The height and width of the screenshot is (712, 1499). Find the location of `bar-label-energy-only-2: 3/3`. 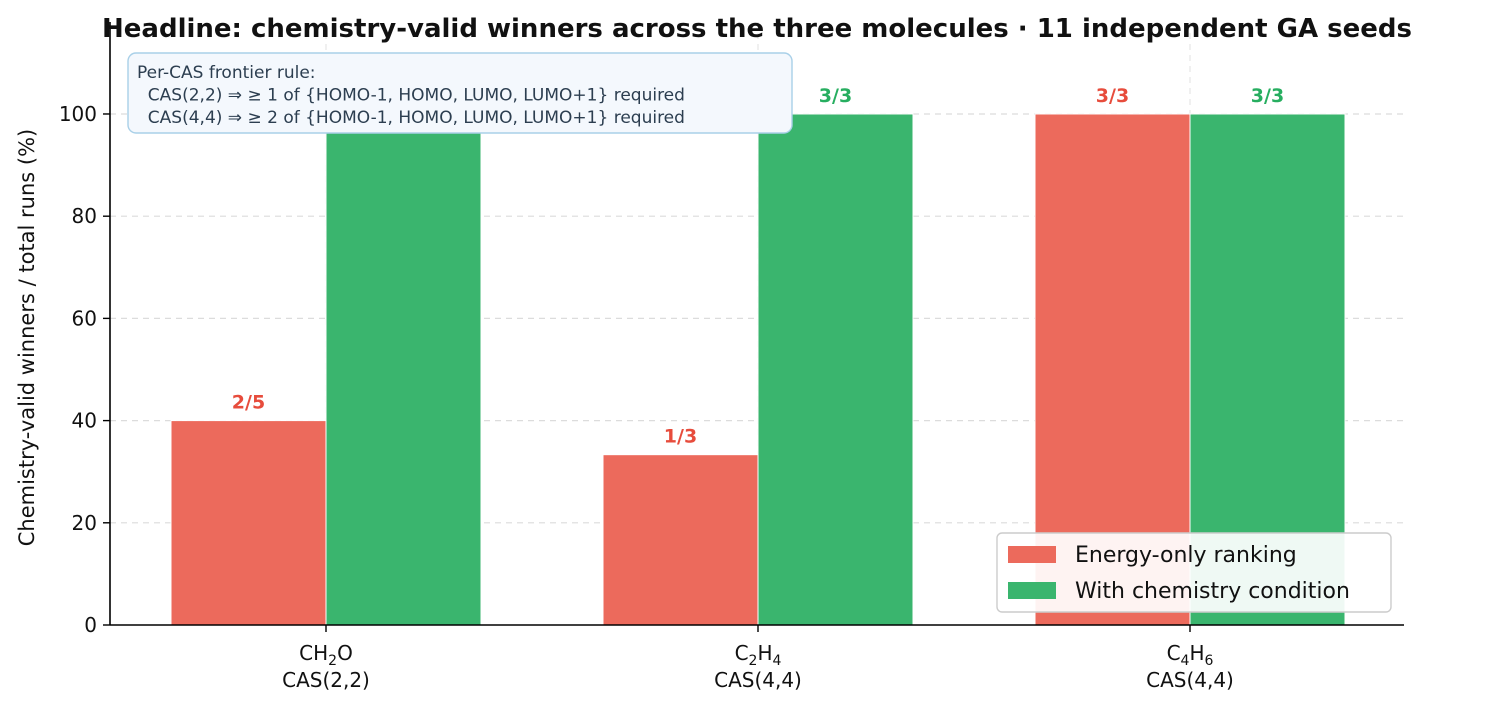

bar-label-energy-only-2: 3/3 is located at coordinates (1112, 96).